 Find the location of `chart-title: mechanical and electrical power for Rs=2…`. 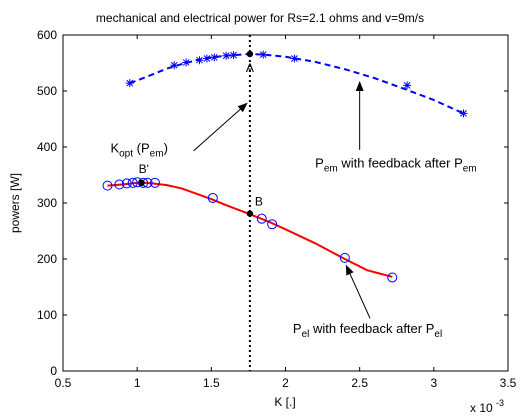

chart-title: mechanical and electrical power for Rs=2… is located at coordinates (260, 18).